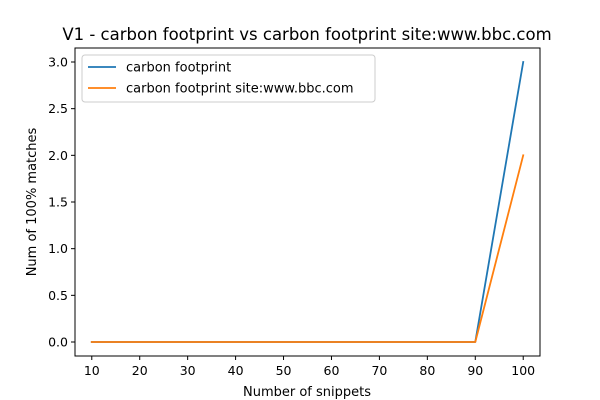 The height and width of the screenshot is (400, 600). I want to click on y-tick-label: 3.0, so click(58, 62).